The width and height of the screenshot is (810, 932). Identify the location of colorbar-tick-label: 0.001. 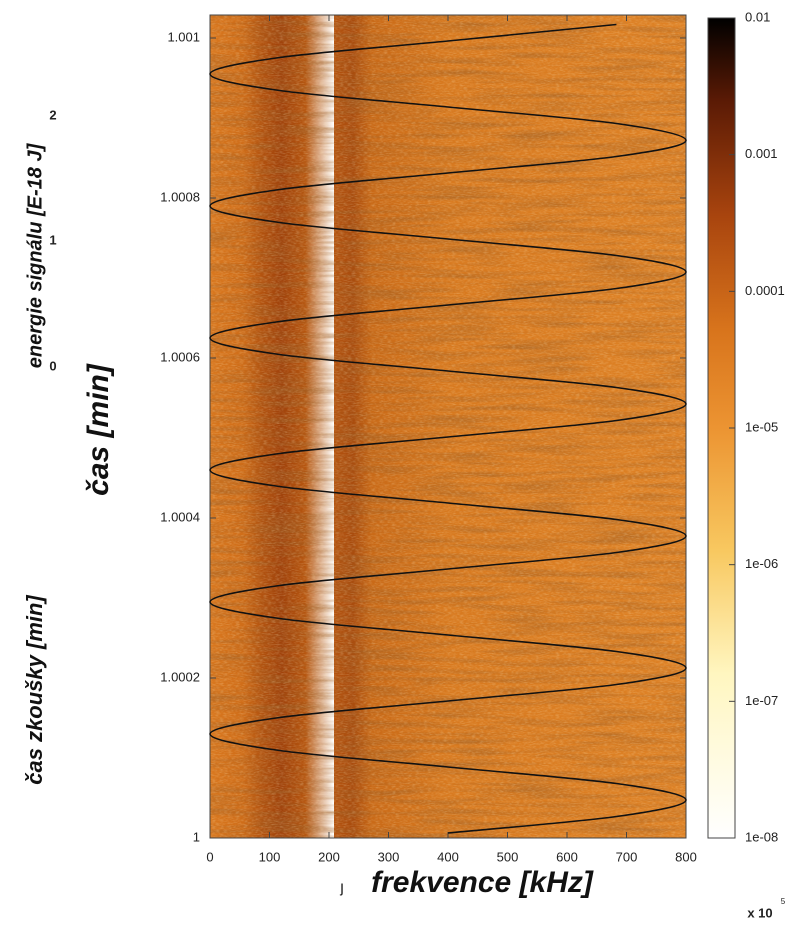
(761, 153).